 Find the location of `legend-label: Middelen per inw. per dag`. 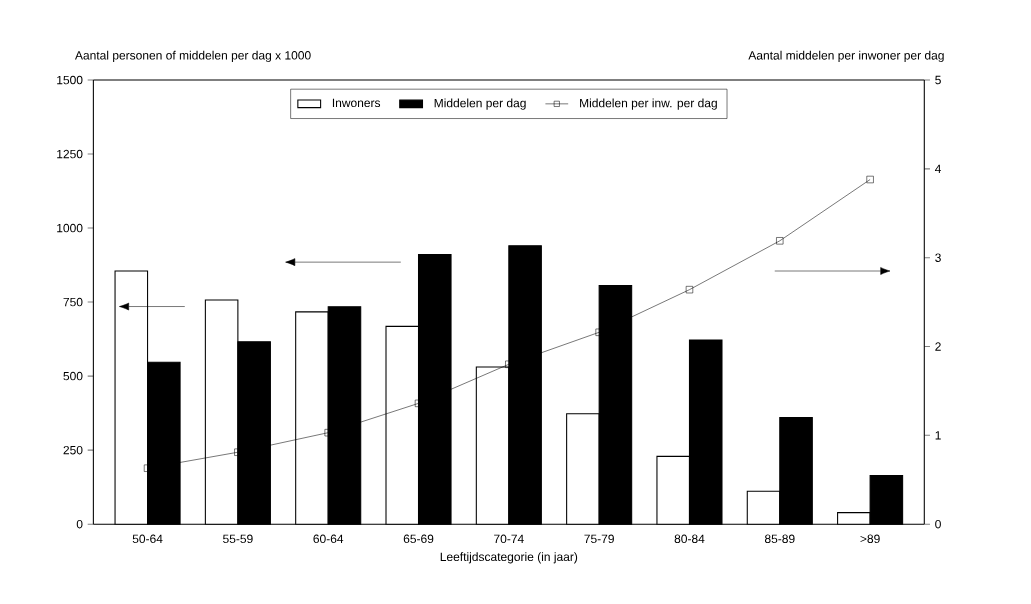

legend-label: Middelen per inw. per dag is located at coordinates (648, 104).